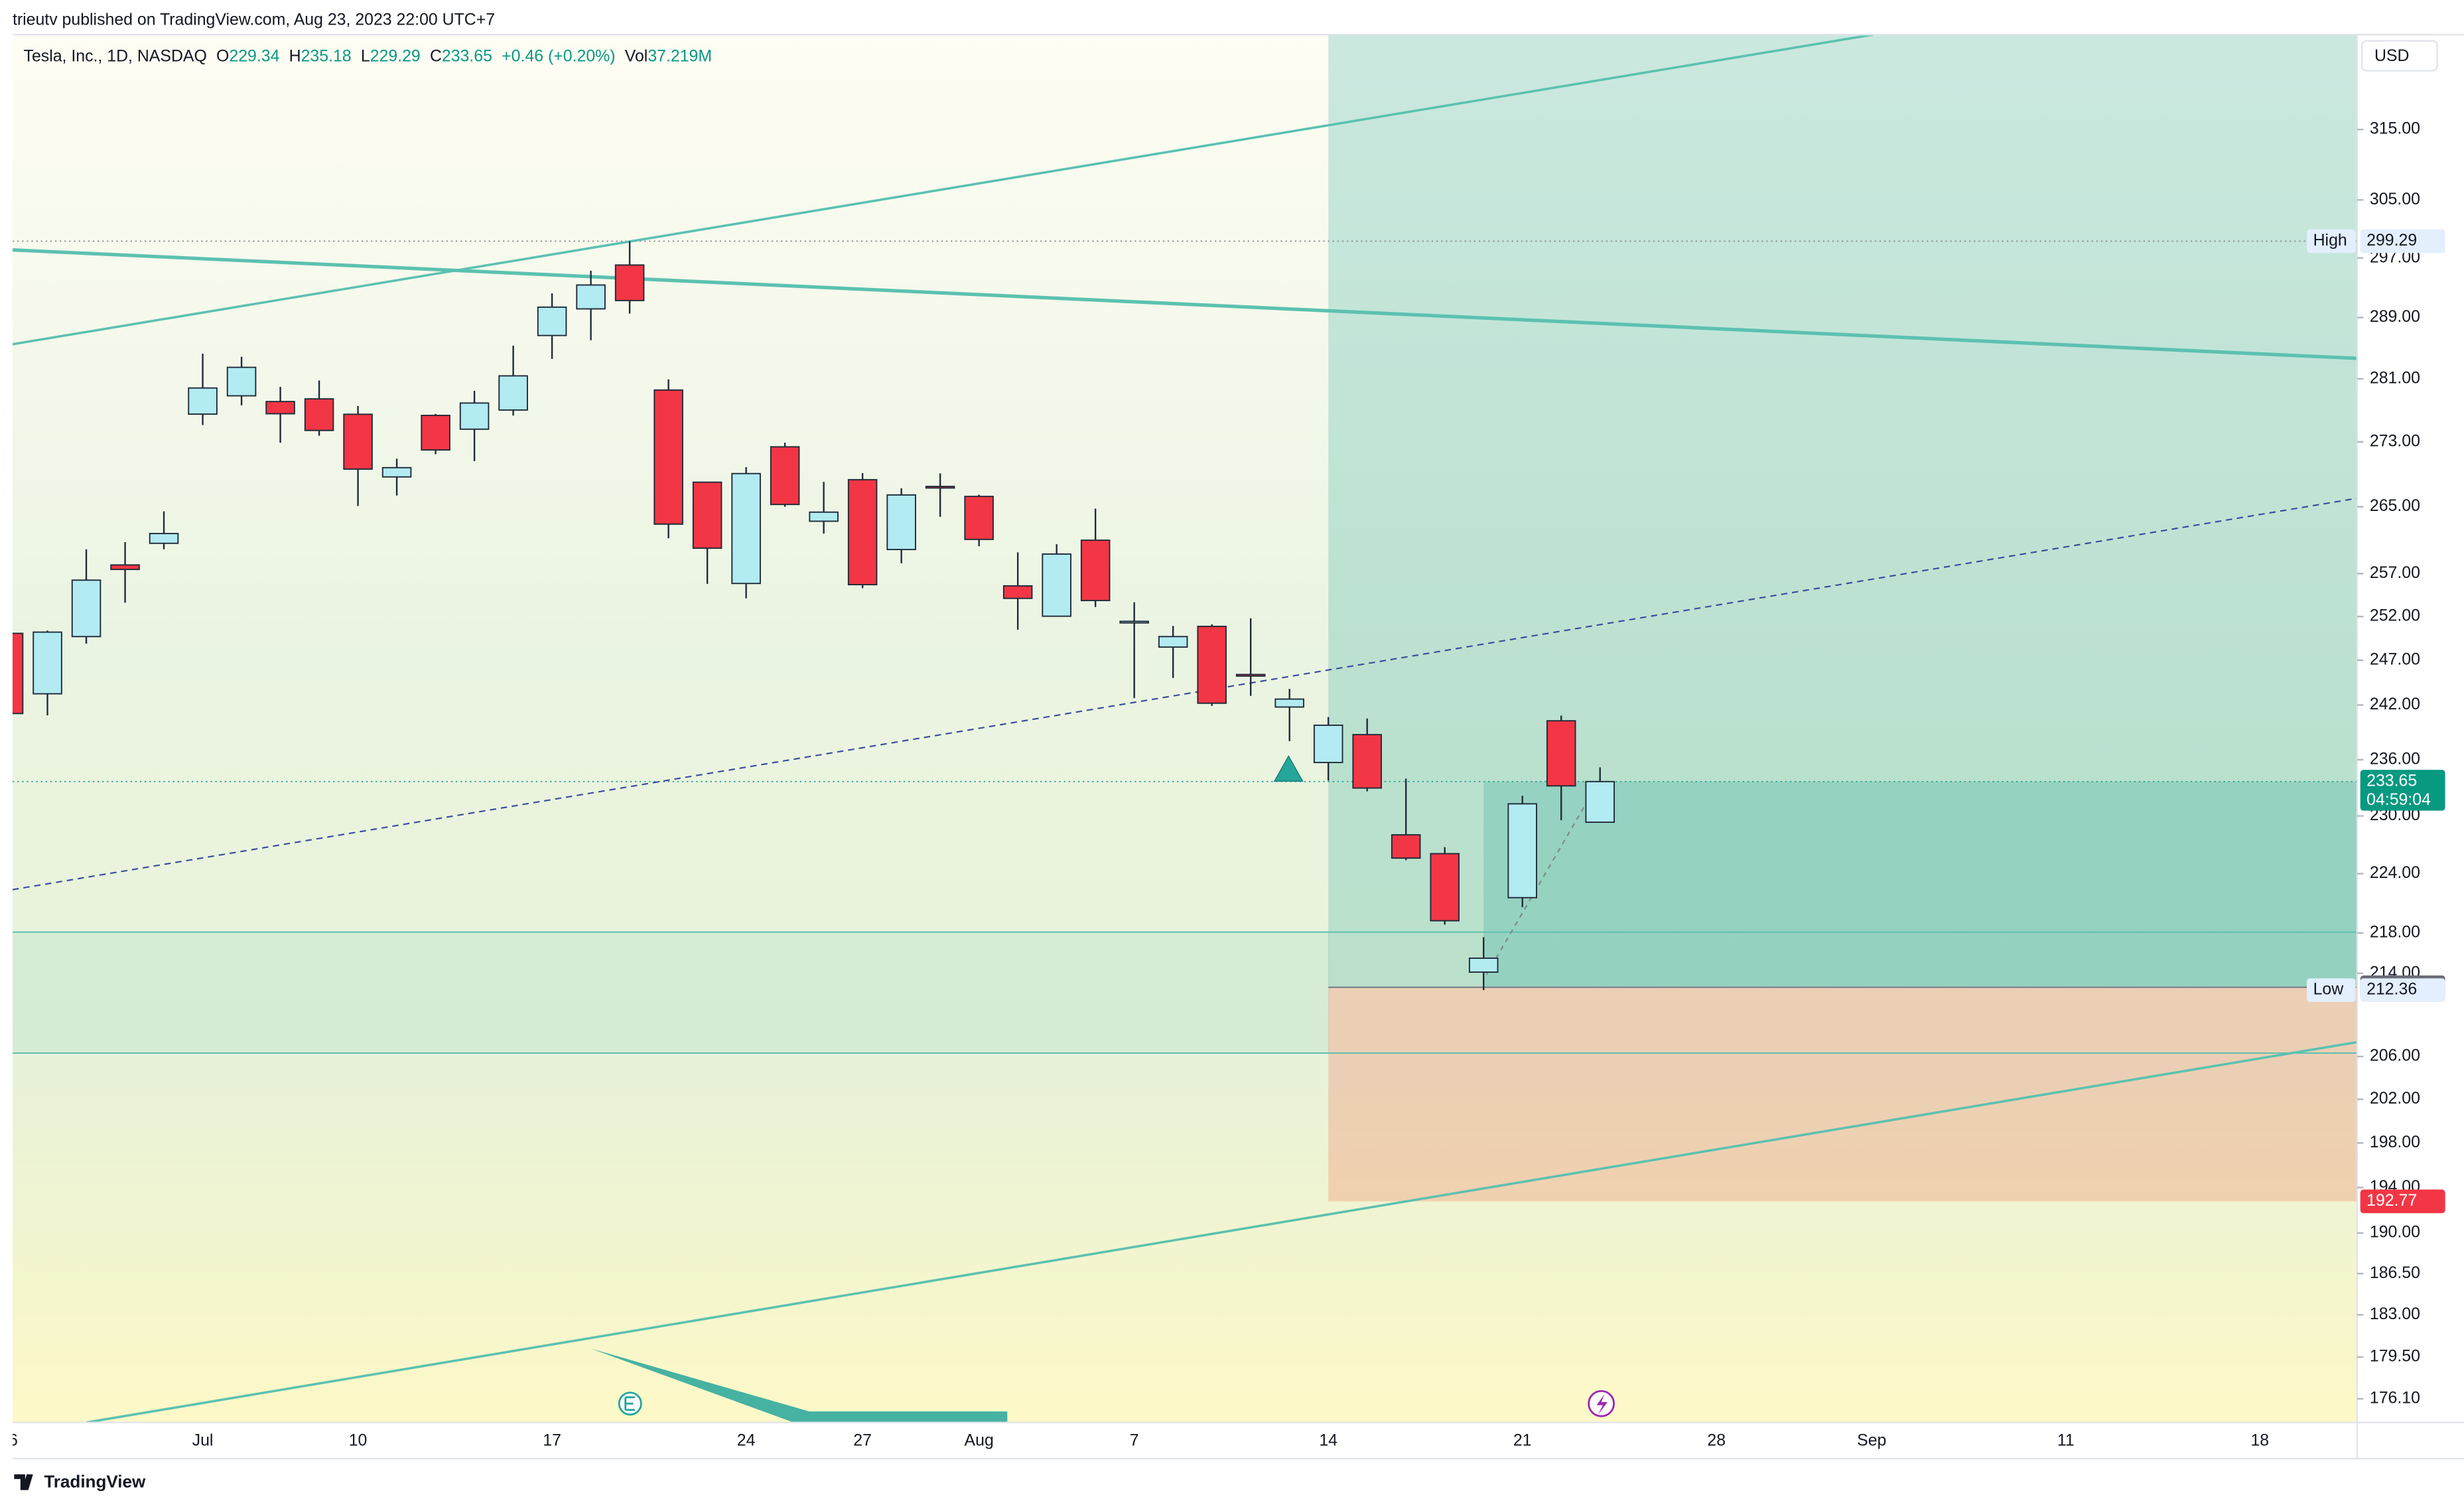  Describe the element at coordinates (2391, 780) in the screenshot. I see `last-price: 233.65` at that location.